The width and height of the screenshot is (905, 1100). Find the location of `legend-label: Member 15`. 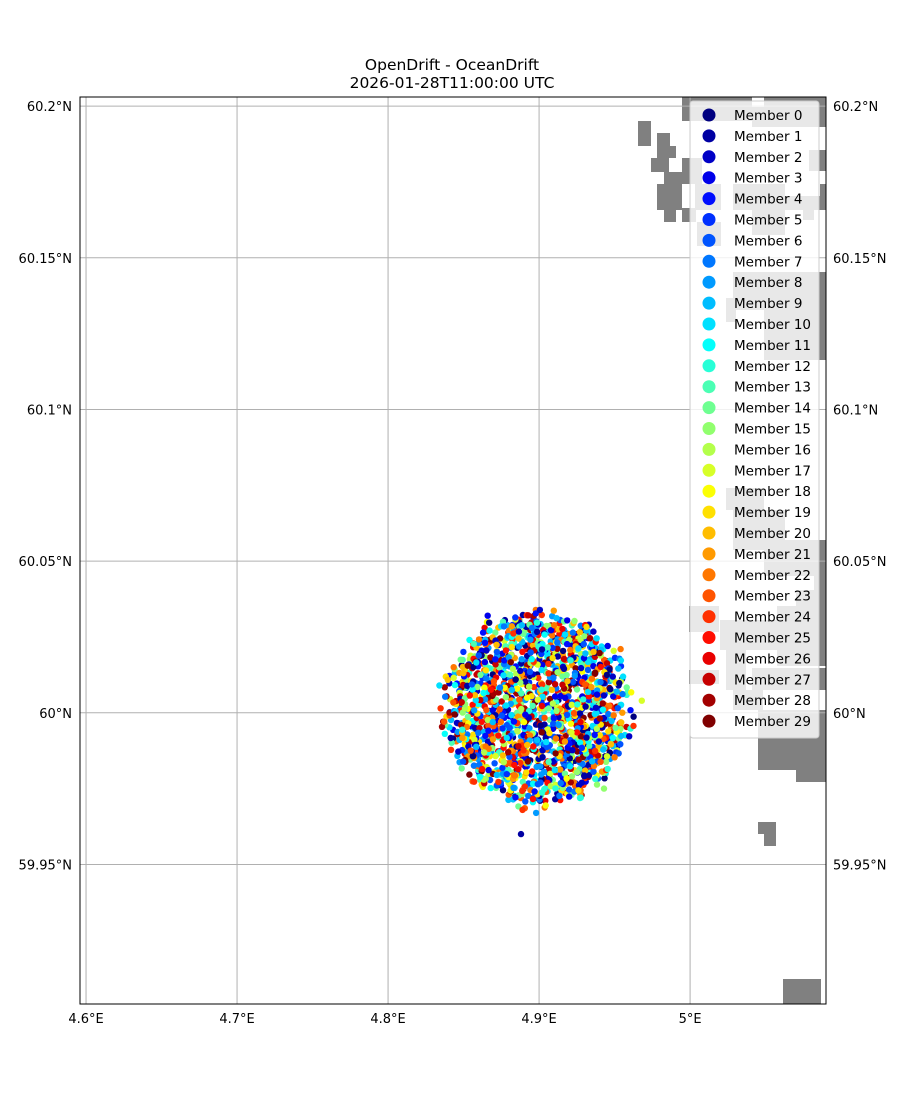

legend-label: Member 15 is located at coordinates (772, 430).